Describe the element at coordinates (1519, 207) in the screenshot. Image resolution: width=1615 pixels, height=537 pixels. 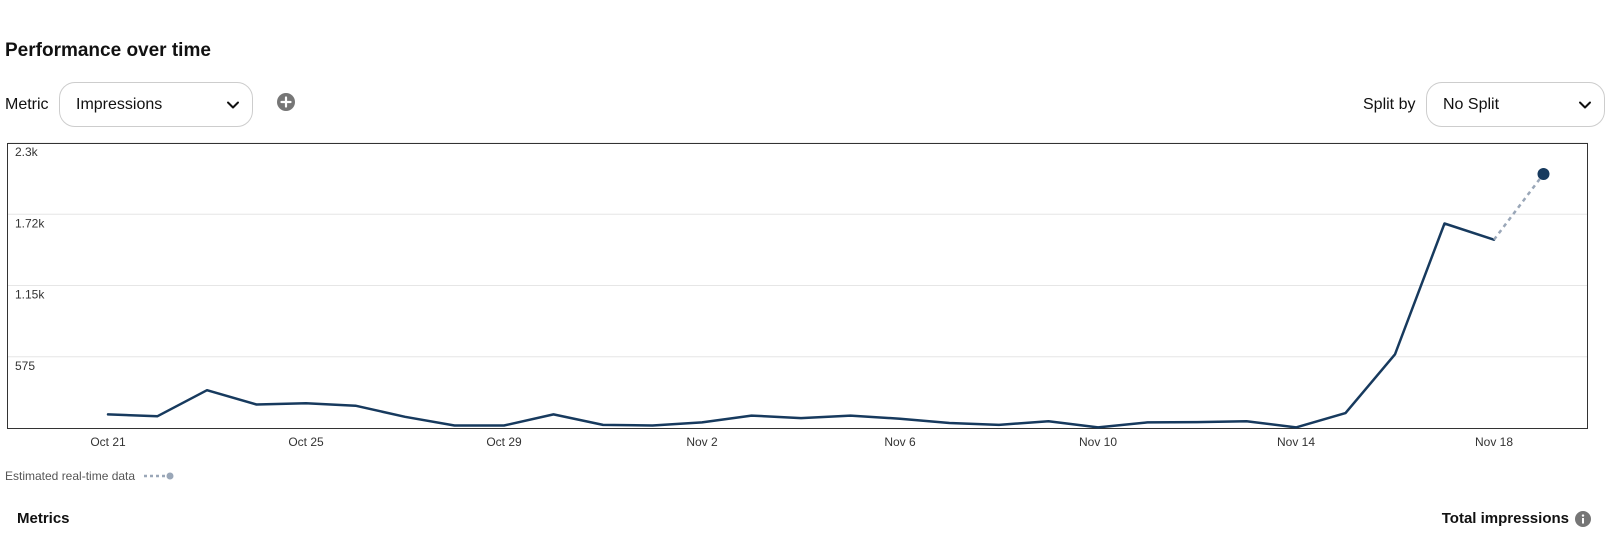
I see `estimate-dashed-line` at that location.